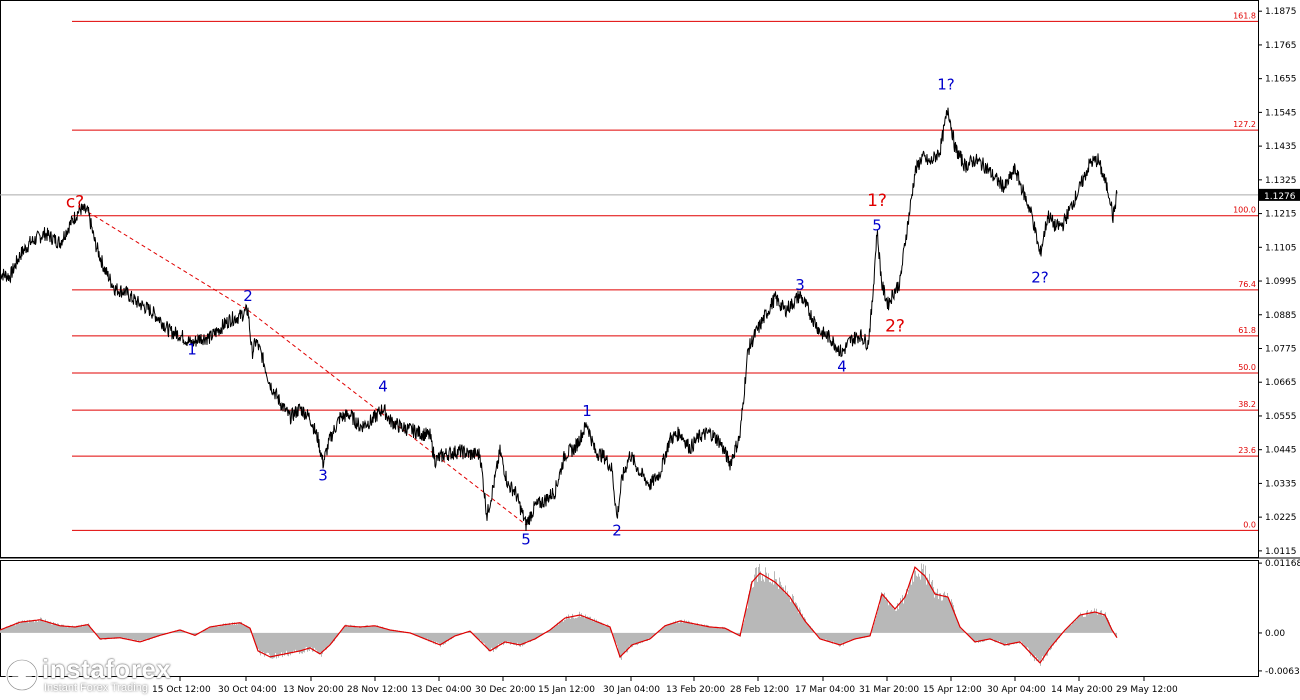 This screenshot has height=700, width=1300. Describe the element at coordinates (1282, 672) in the screenshot. I see `osc-tick-label: -0.00635` at that location.